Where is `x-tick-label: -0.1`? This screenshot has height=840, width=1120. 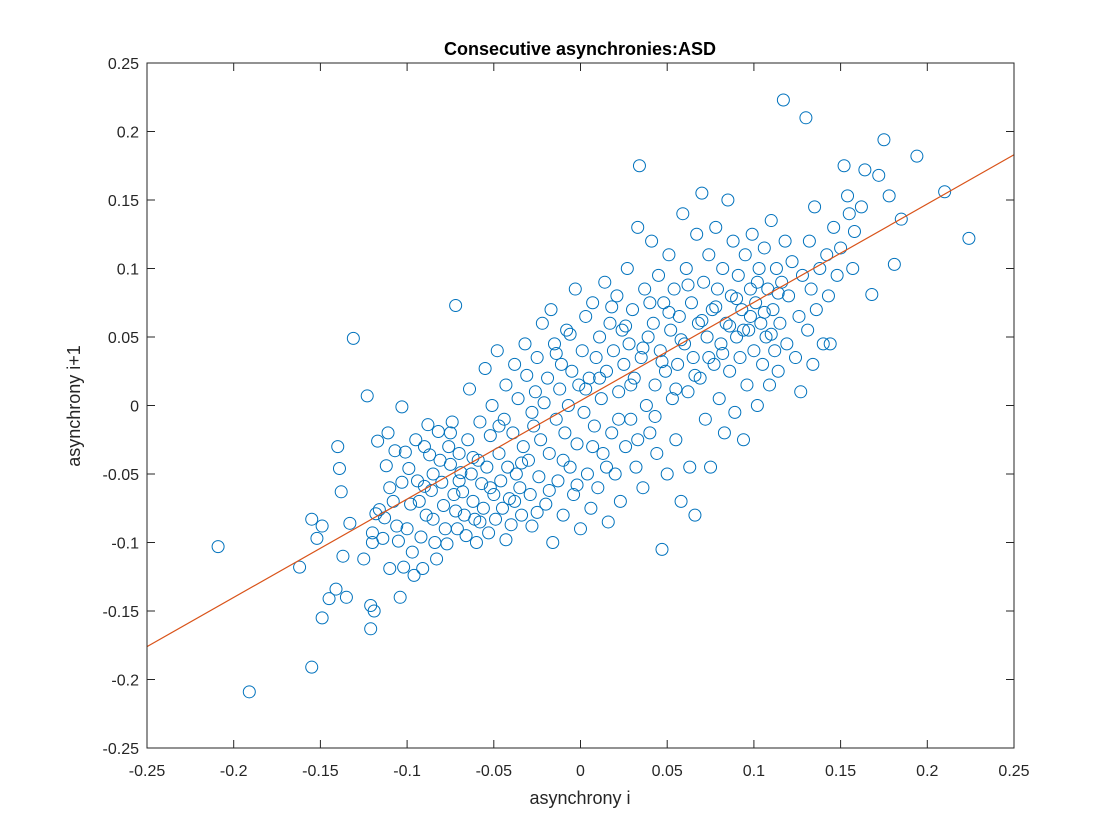 x-tick-label: -0.1 is located at coordinates (407, 771).